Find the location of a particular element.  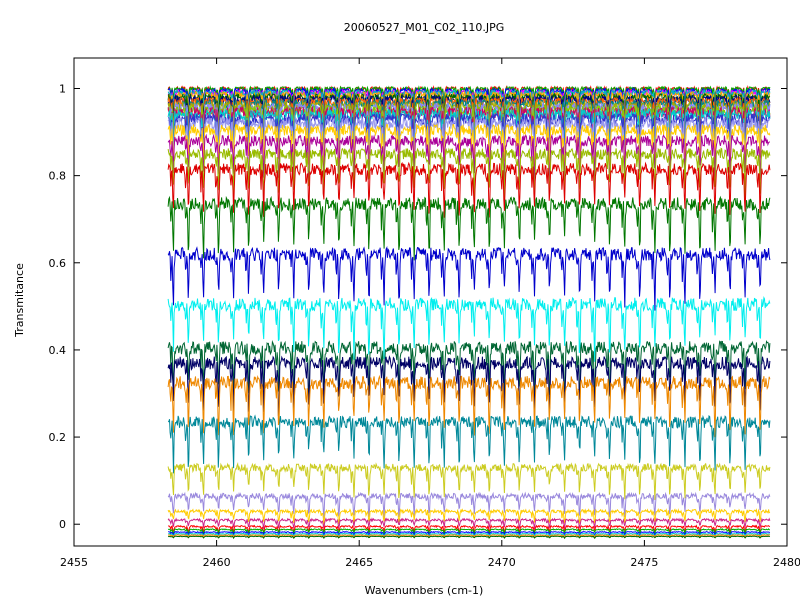

chart-title: 20060527_M01_C02_110.JPG is located at coordinates (424, 27).